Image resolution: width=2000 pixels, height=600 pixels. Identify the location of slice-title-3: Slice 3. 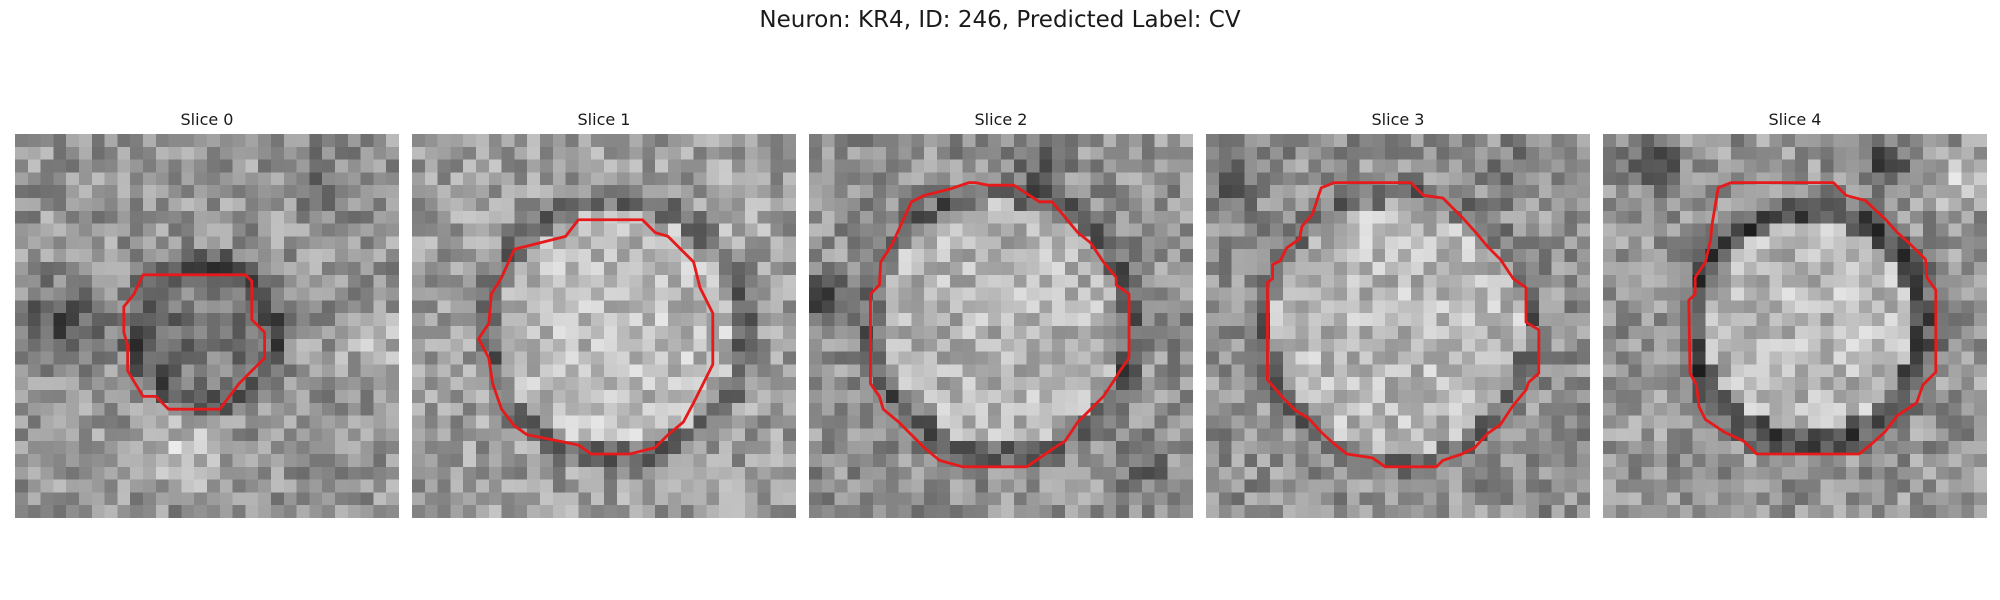
(1398, 119).